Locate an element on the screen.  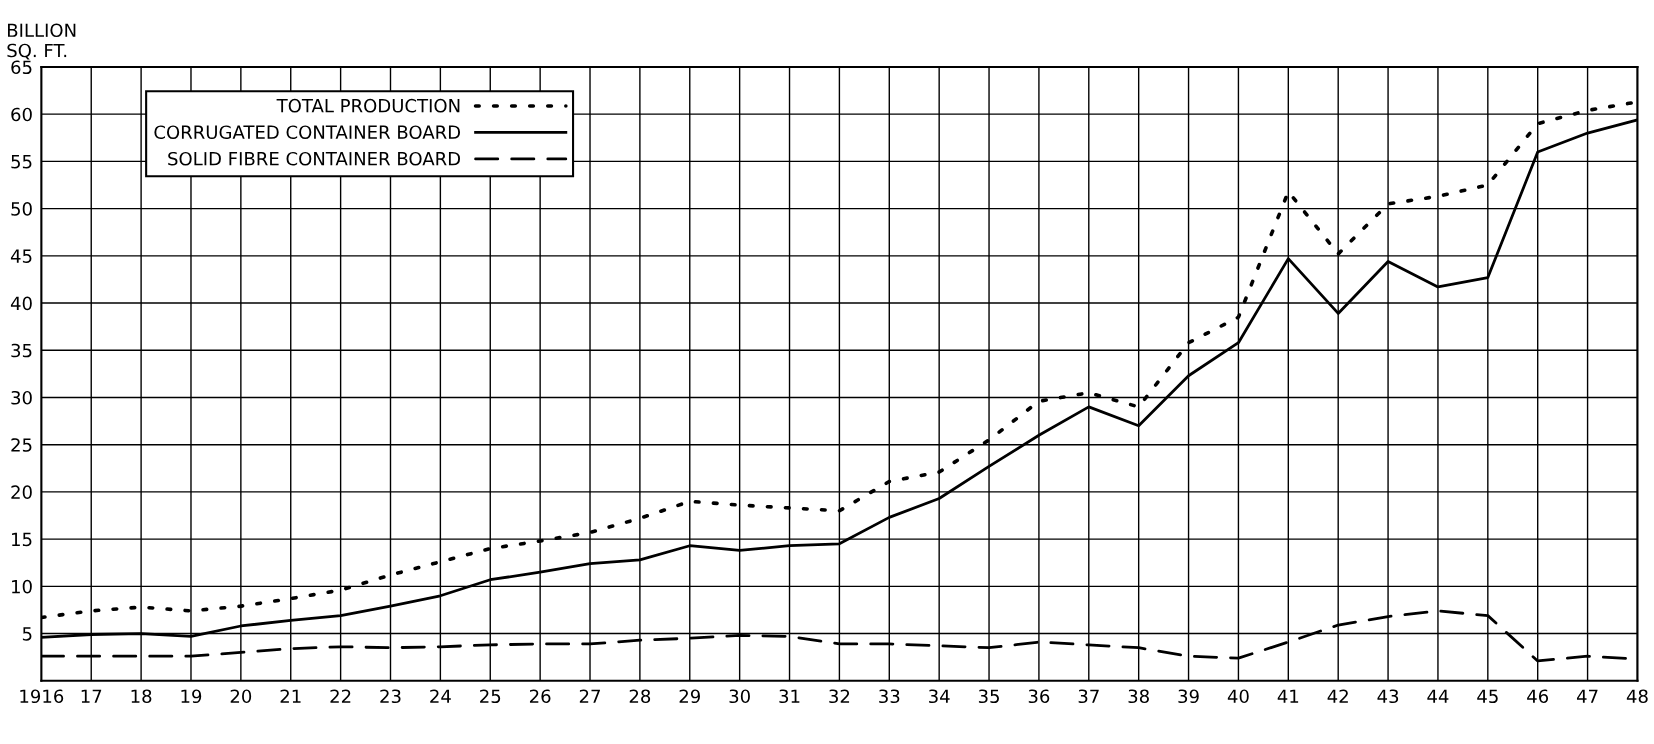
x-tick-label: 26 is located at coordinates (540, 696).